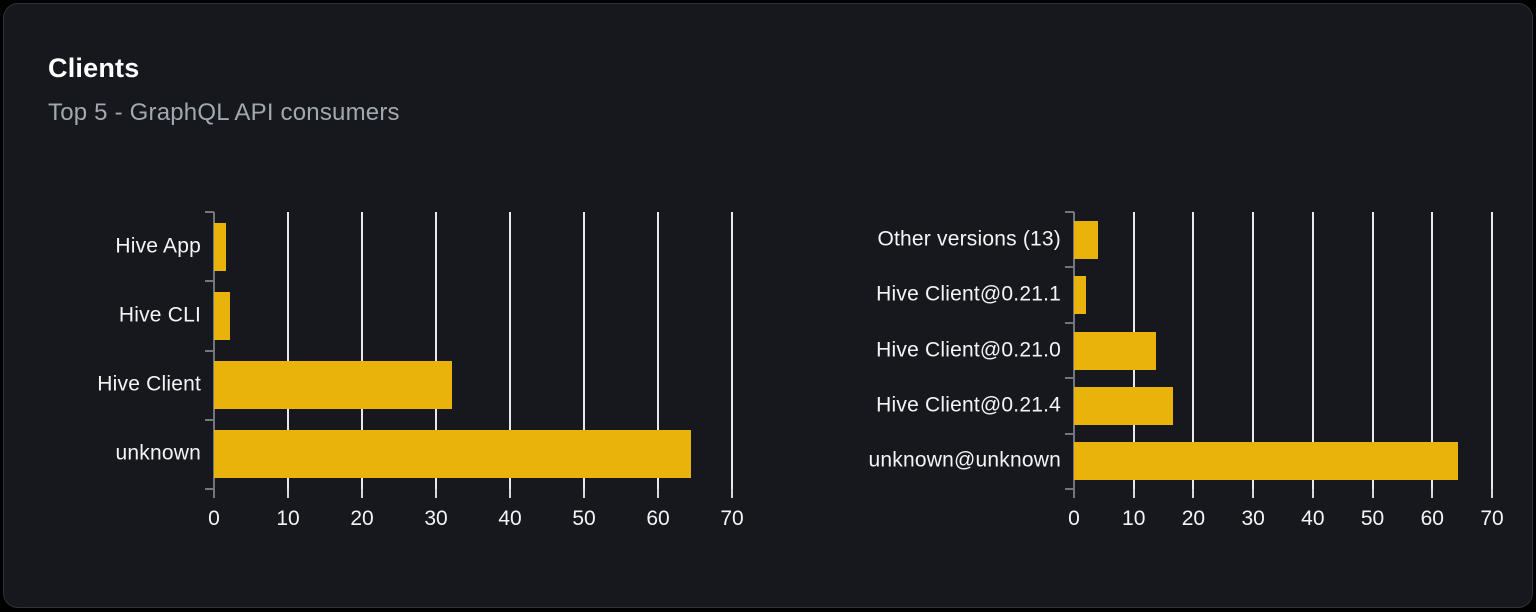 This screenshot has width=1536, height=612. What do you see at coordinates (94, 68) in the screenshot?
I see `card-title: Clients` at bounding box center [94, 68].